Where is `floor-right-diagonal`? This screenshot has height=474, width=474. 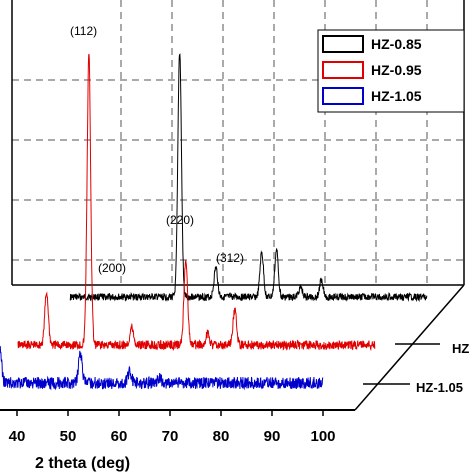 floor-right-diagonal is located at coordinates (409, 347).